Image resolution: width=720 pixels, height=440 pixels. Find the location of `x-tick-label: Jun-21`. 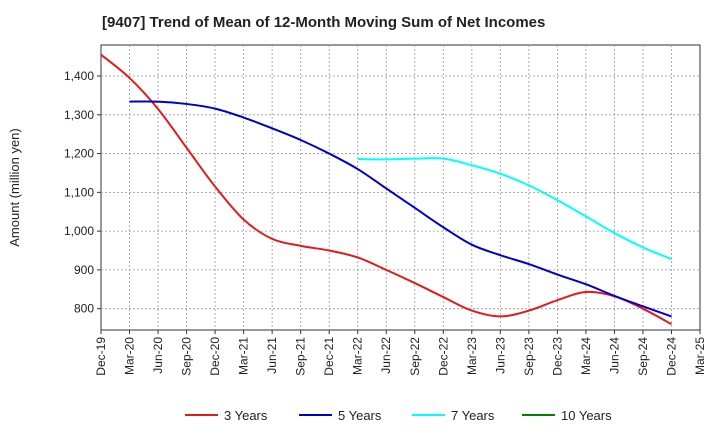

x-tick-label: Jun-21 is located at coordinates (272, 355).